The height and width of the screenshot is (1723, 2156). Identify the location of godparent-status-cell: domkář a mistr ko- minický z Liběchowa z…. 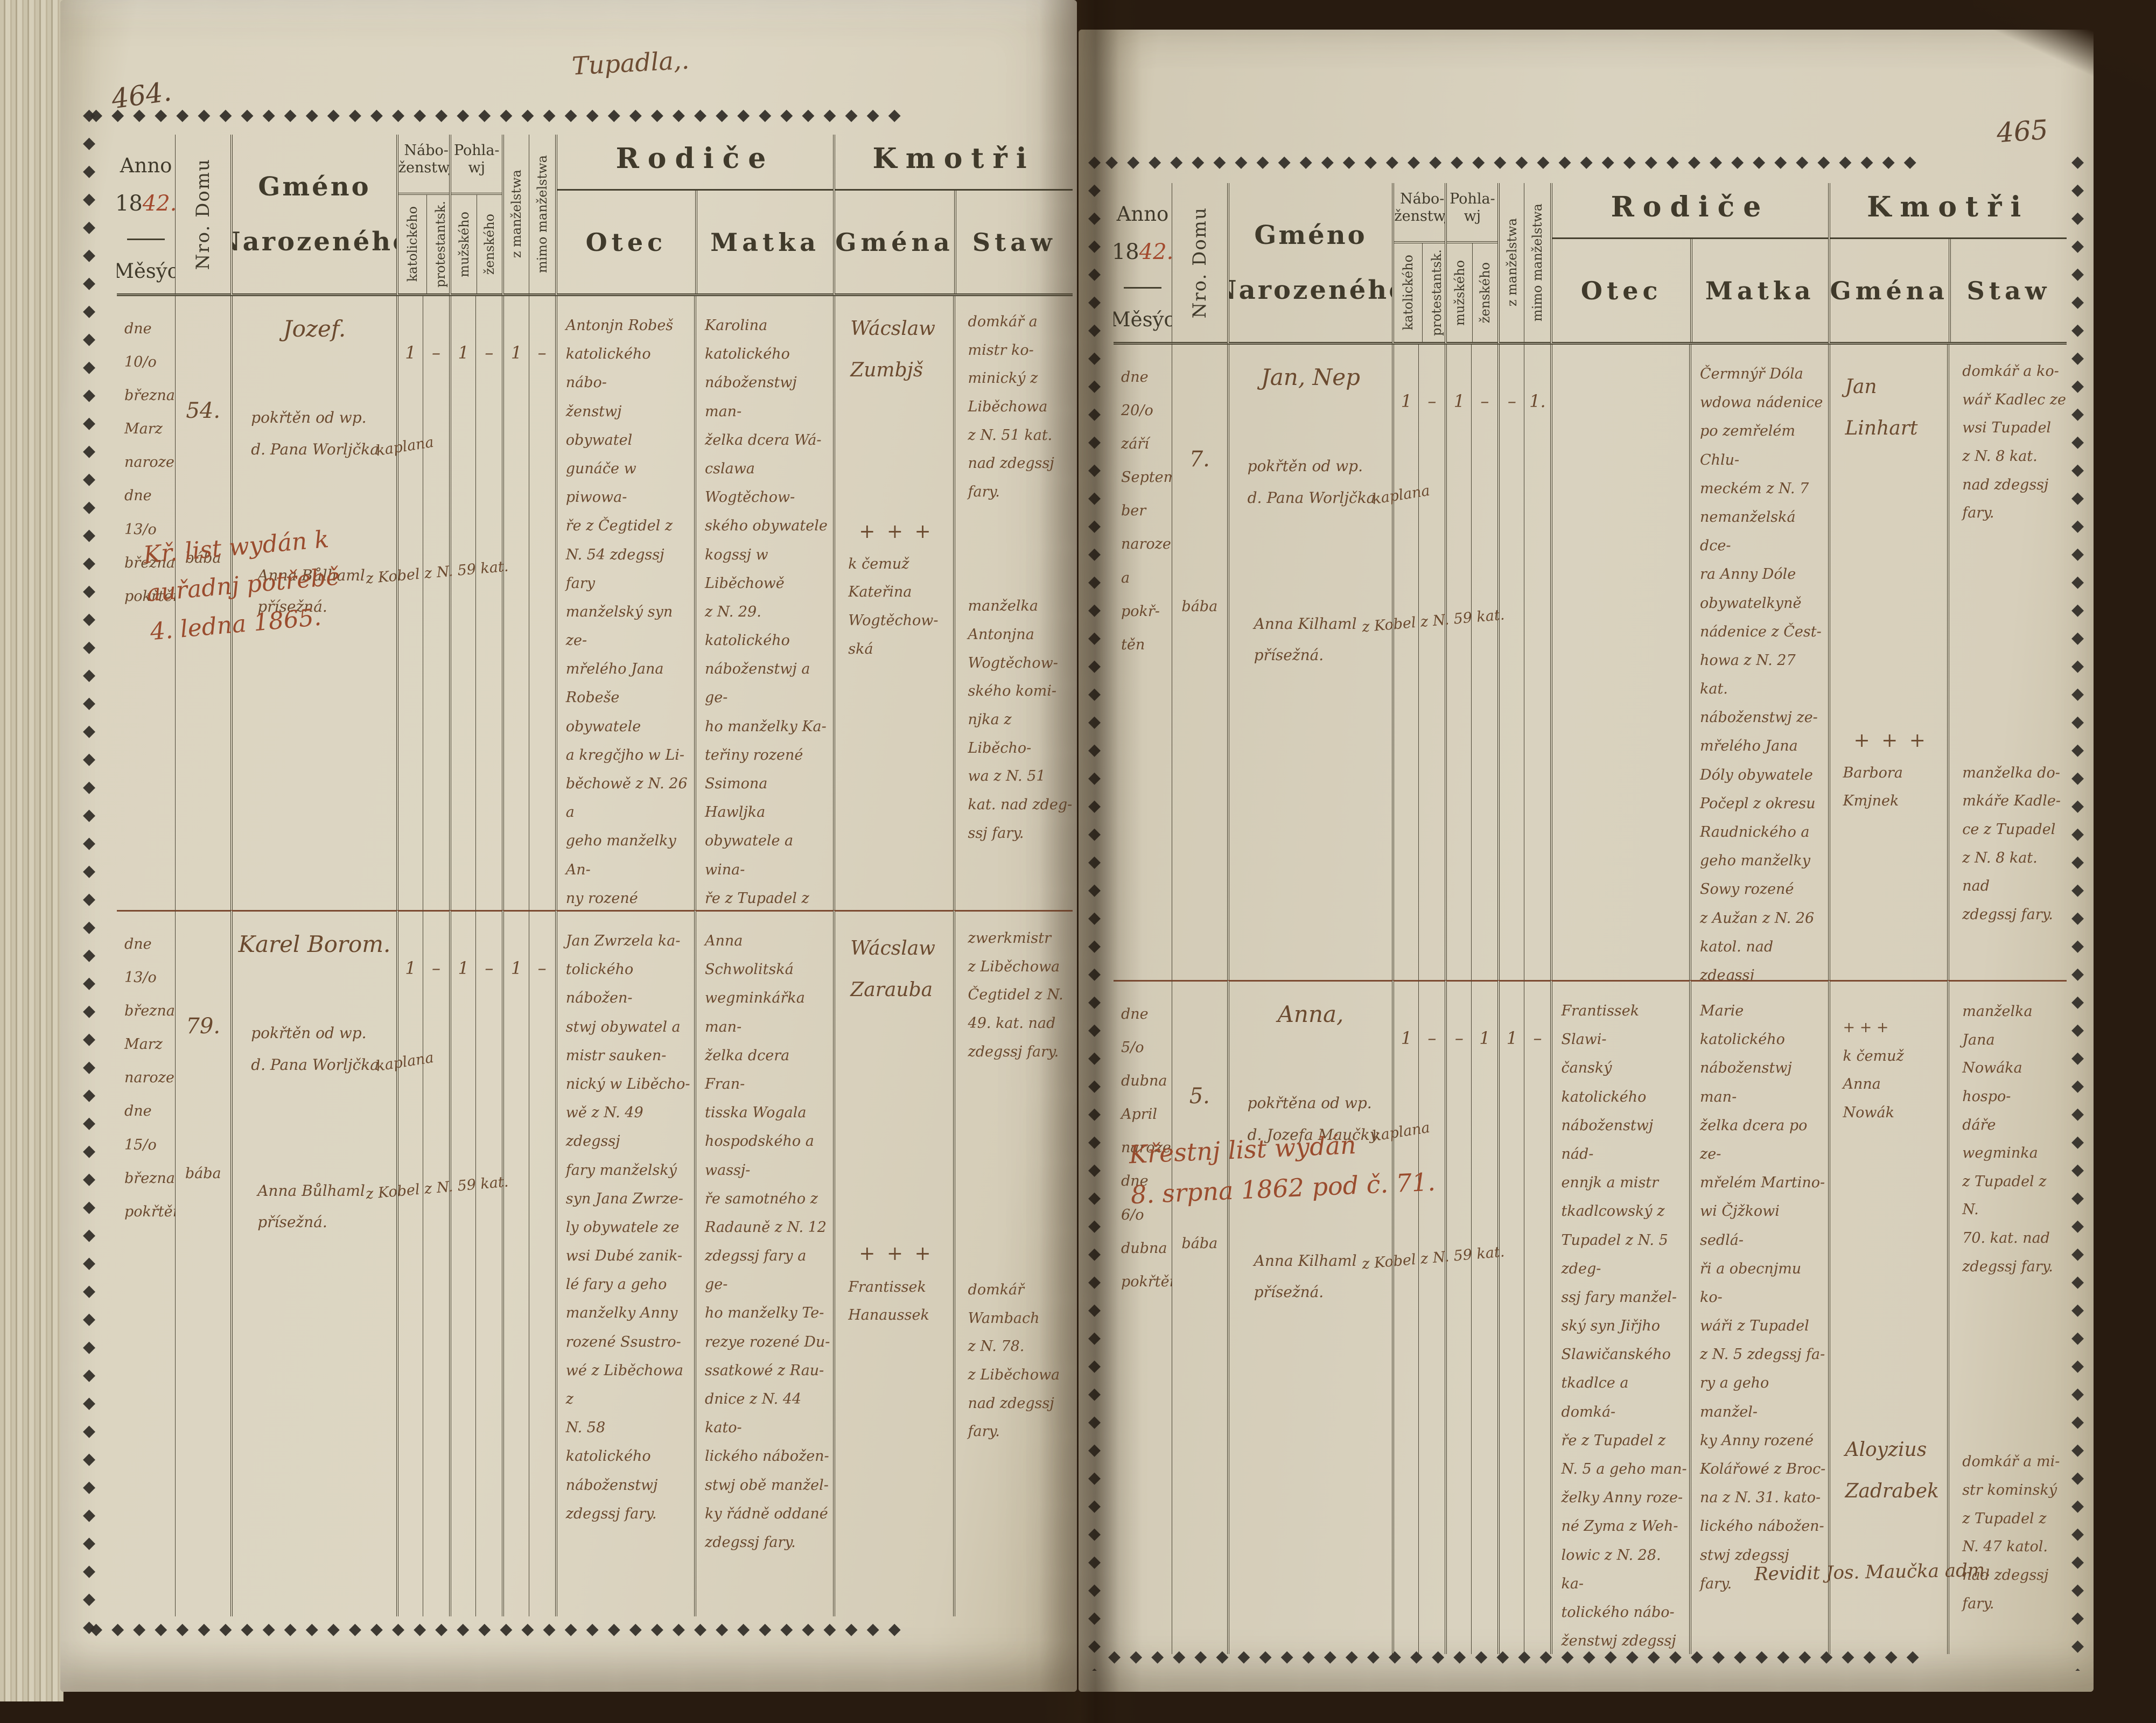
(1013, 603).